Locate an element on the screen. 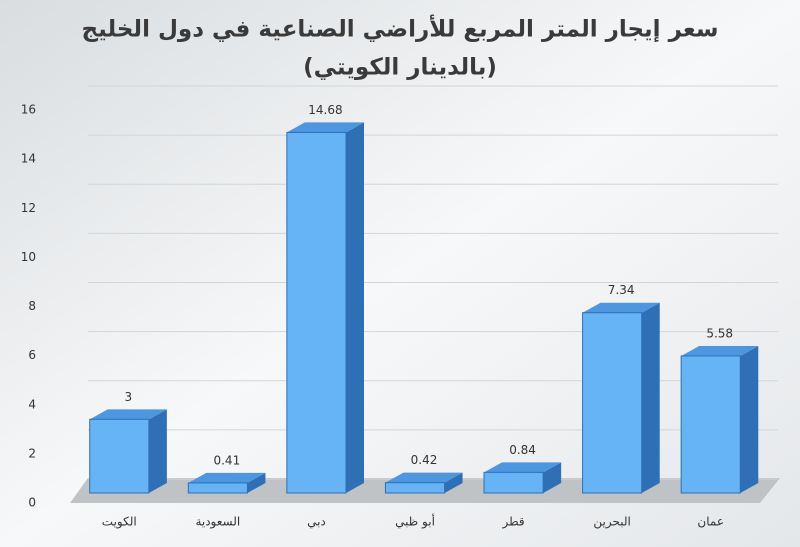 The image size is (800, 547). data-label: 5.58 is located at coordinates (719, 333).